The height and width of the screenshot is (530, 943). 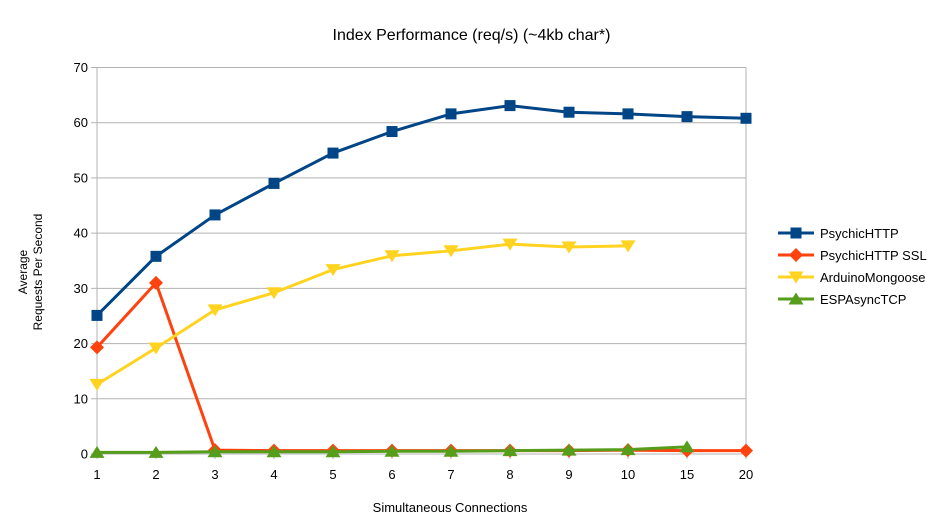 I want to click on legend-item-arduinomongoose: ArduinoMongoose, so click(x=852, y=277).